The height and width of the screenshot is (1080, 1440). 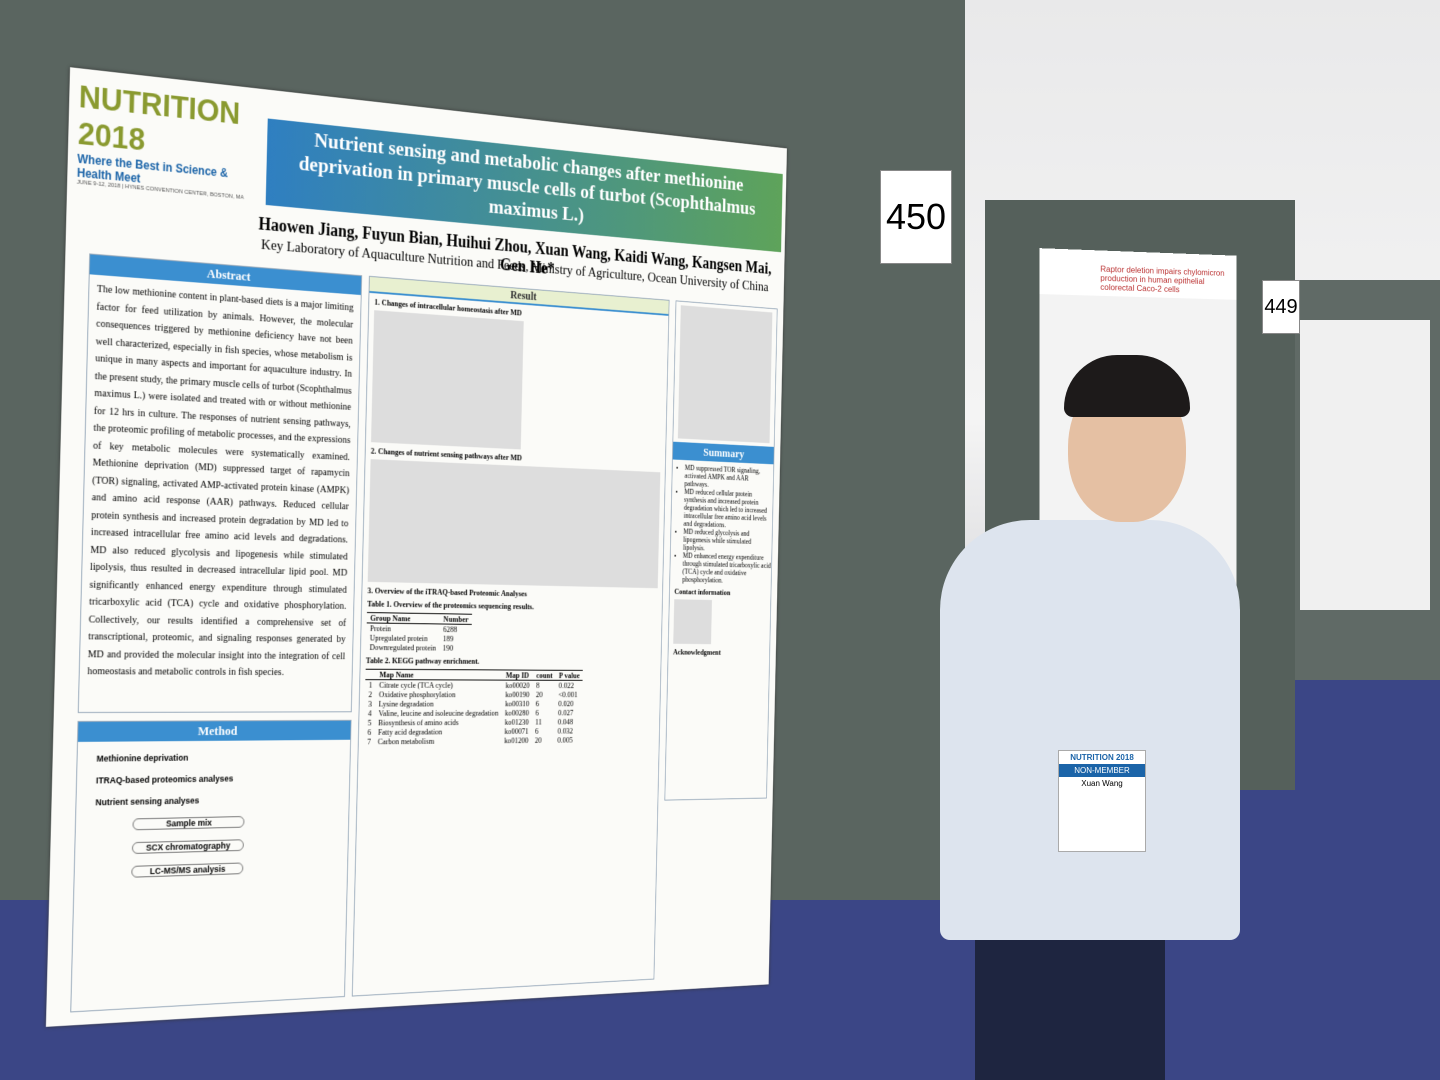 What do you see at coordinates (370, 685) in the screenshot?
I see `table-cell: 1` at bounding box center [370, 685].